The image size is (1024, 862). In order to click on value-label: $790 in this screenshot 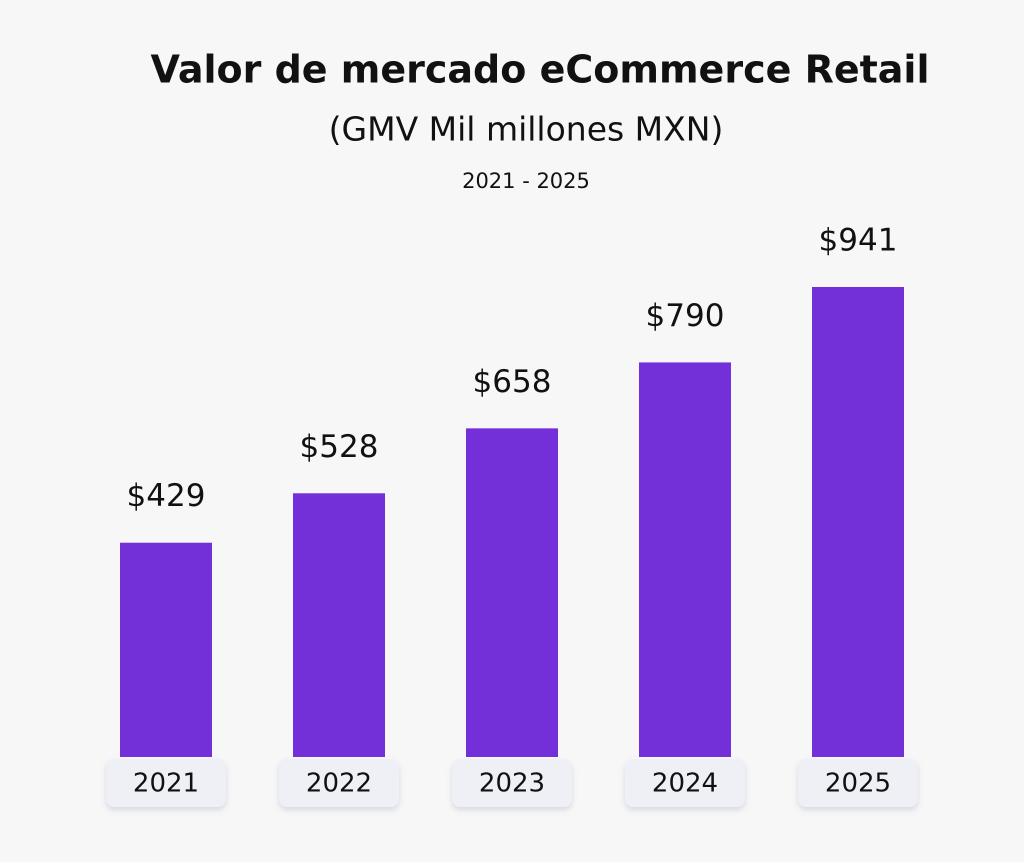, I will do `click(685, 316)`.